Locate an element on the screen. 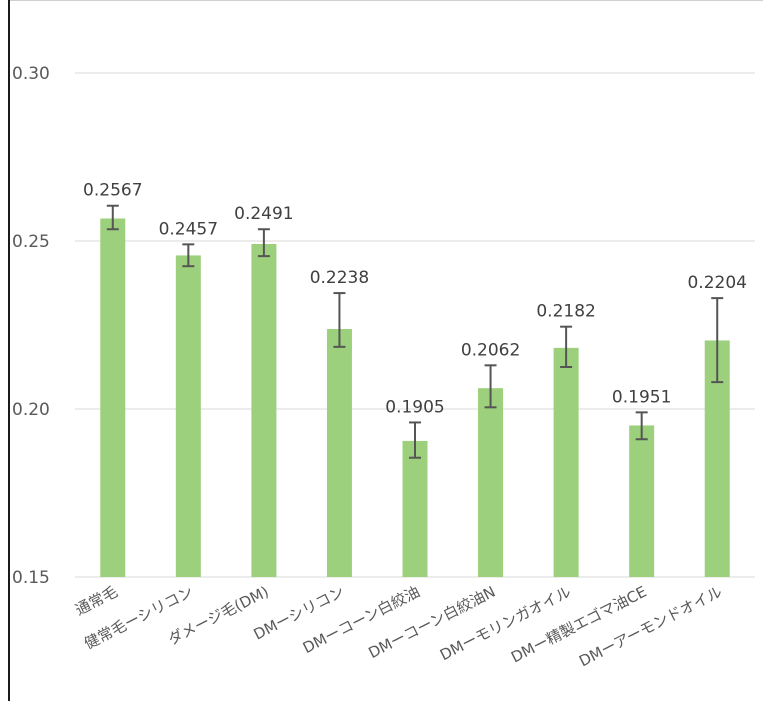 The width and height of the screenshot is (763, 701). y-tick-label: 0.25 is located at coordinates (31, 242).